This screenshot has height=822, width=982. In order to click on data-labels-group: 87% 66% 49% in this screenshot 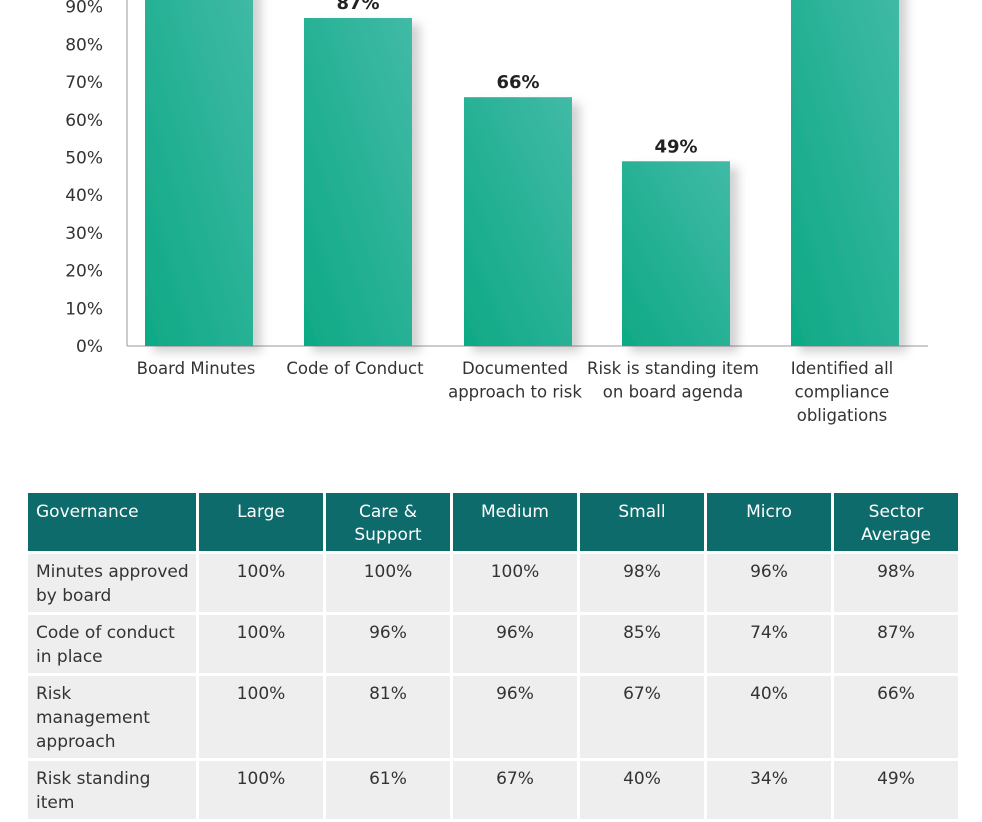, I will do `click(516, 78)`.